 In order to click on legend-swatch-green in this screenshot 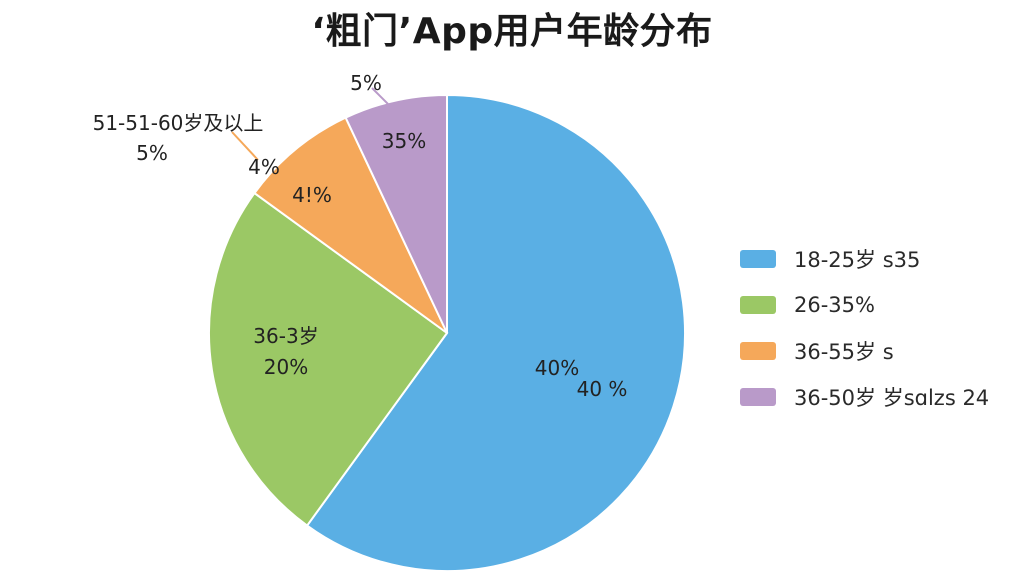, I will do `click(758, 305)`.